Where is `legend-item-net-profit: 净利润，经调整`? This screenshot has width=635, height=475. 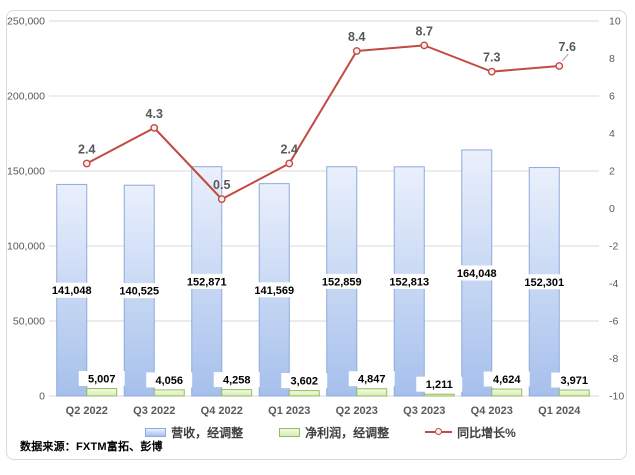 legend-item-net-profit: 净利润，经调整 is located at coordinates (334, 432).